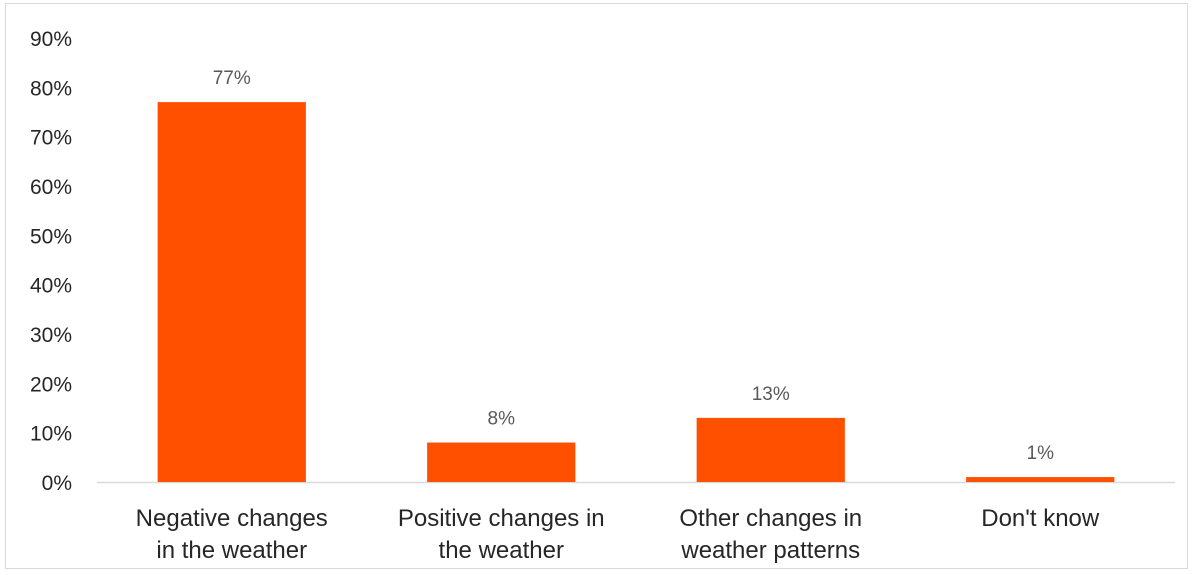 This screenshot has height=575, width=1194. What do you see at coordinates (501, 550) in the screenshot?
I see `category-label: the weather` at bounding box center [501, 550].